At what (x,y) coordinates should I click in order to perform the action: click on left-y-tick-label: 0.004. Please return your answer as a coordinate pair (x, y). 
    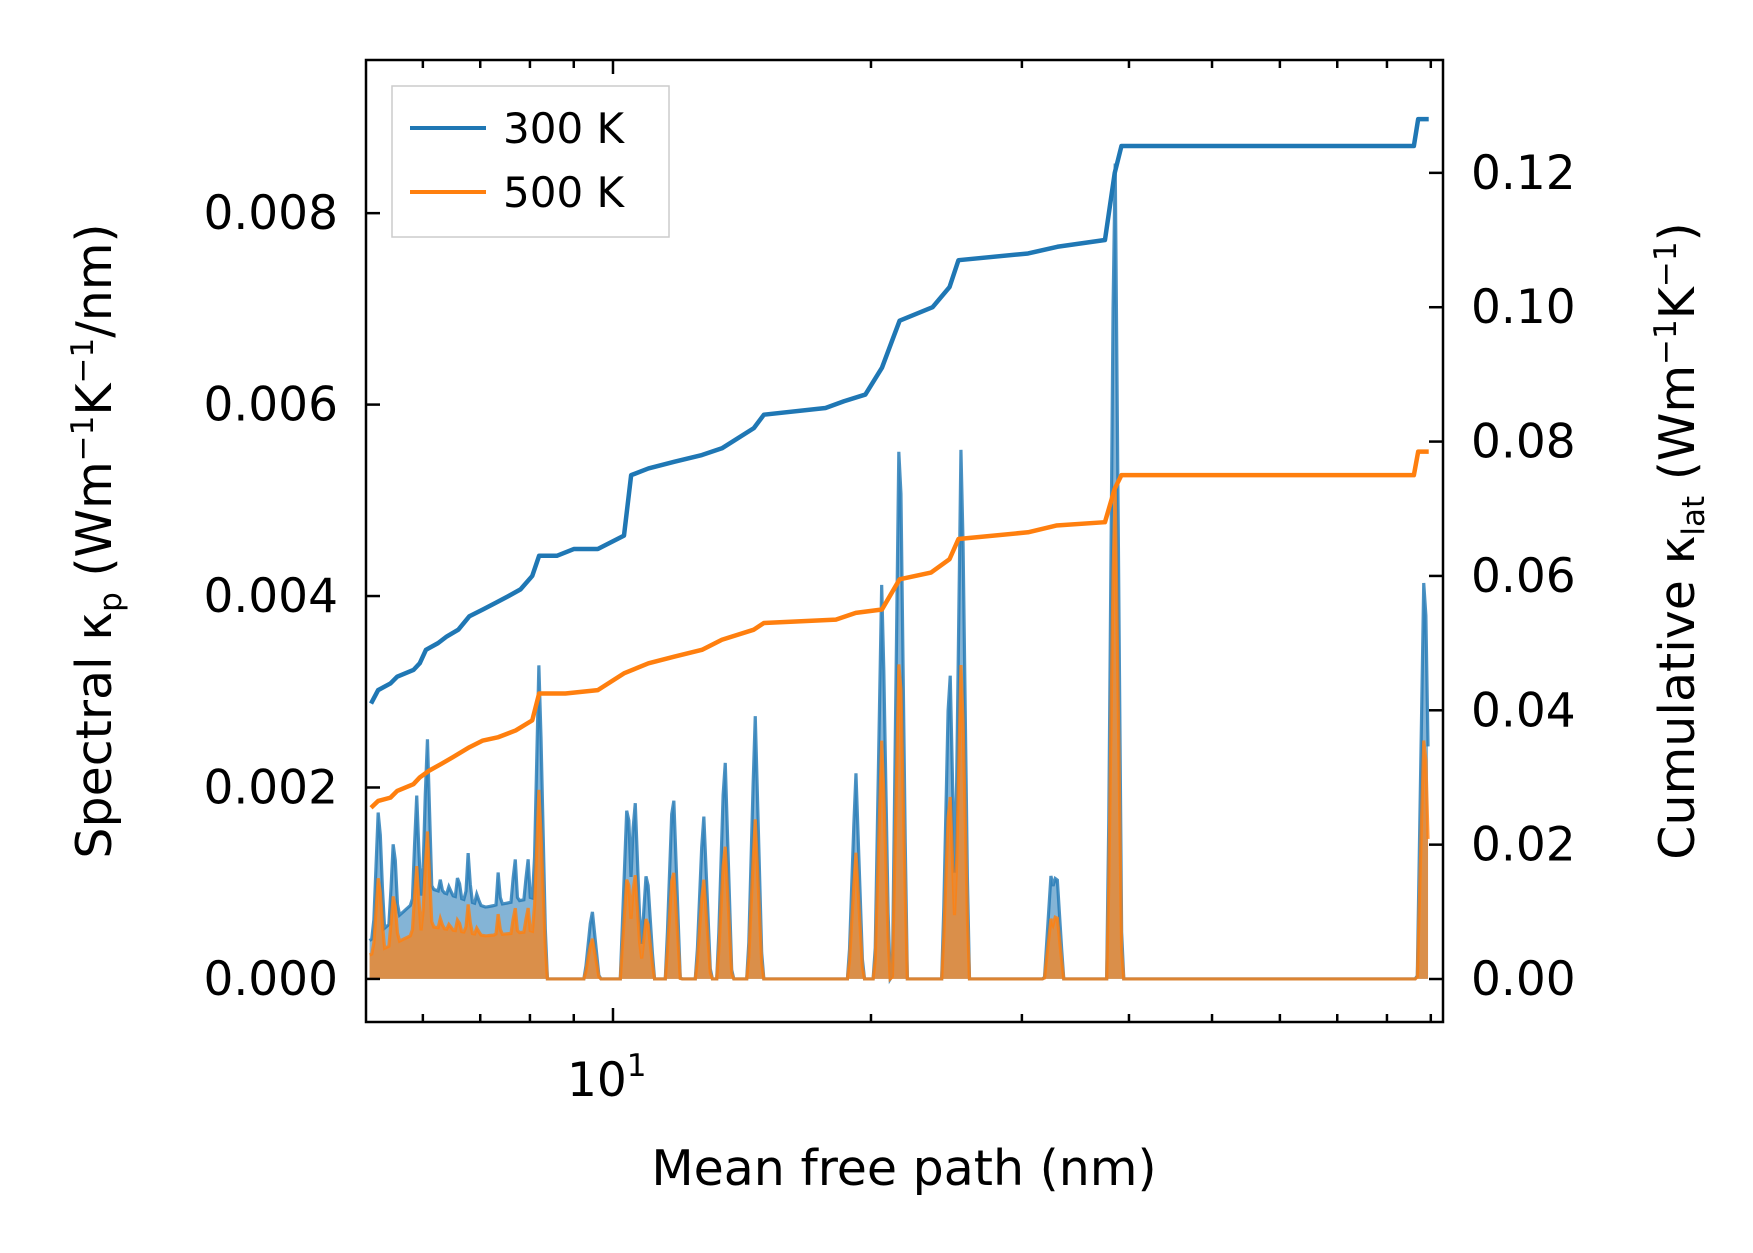
    Looking at the image, I should click on (270, 596).